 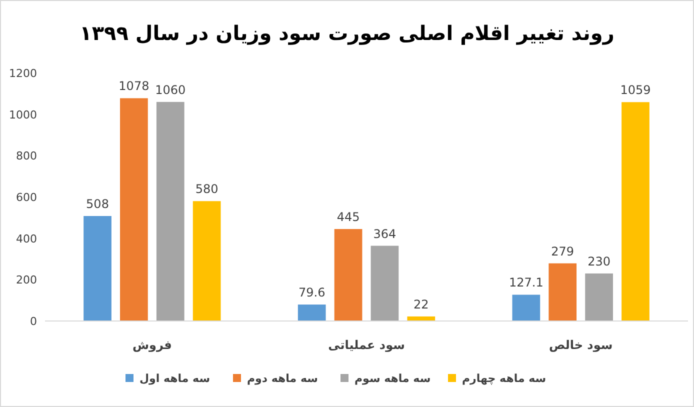 What do you see at coordinates (347, 33) in the screenshot?
I see `chart-title: روند تغییر اقلام اصلی صورت سود وزیان در سال ۱۳۹۹` at bounding box center [347, 33].